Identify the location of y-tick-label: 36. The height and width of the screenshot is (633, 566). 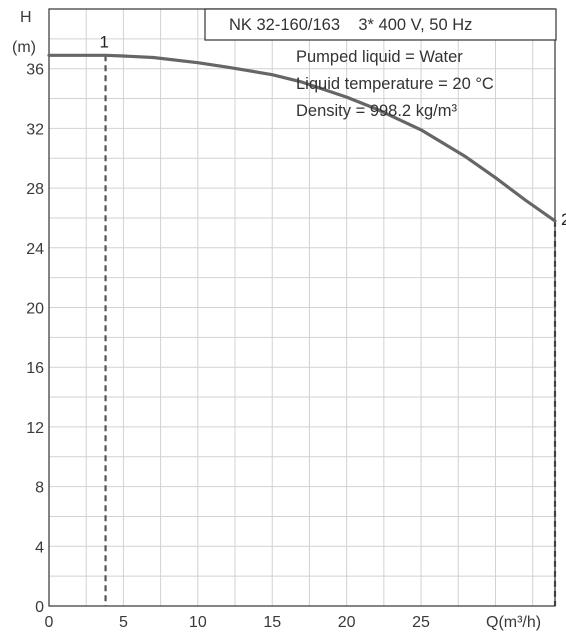
(35, 70).